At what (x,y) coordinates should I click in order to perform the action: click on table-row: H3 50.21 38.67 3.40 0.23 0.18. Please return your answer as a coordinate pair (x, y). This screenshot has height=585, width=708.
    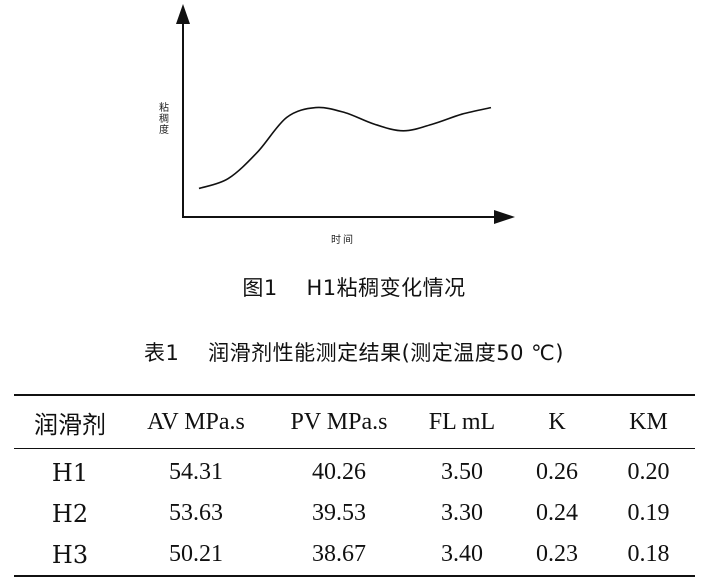
    Looking at the image, I should click on (354, 555).